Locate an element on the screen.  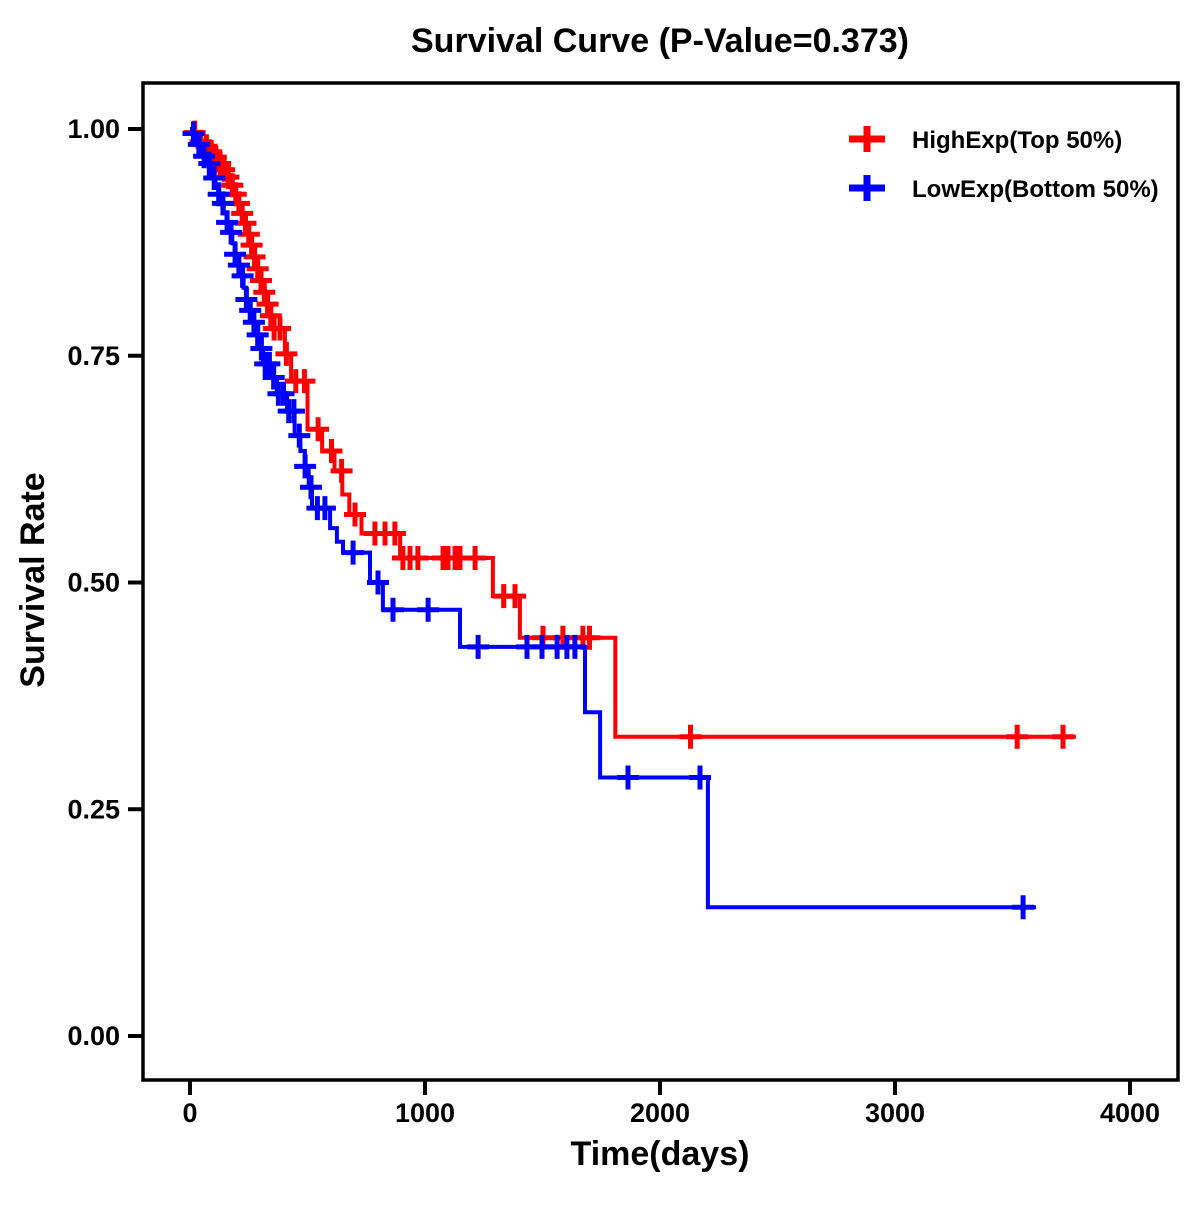
y-axis-label: Survival Rate is located at coordinates (33, 579).